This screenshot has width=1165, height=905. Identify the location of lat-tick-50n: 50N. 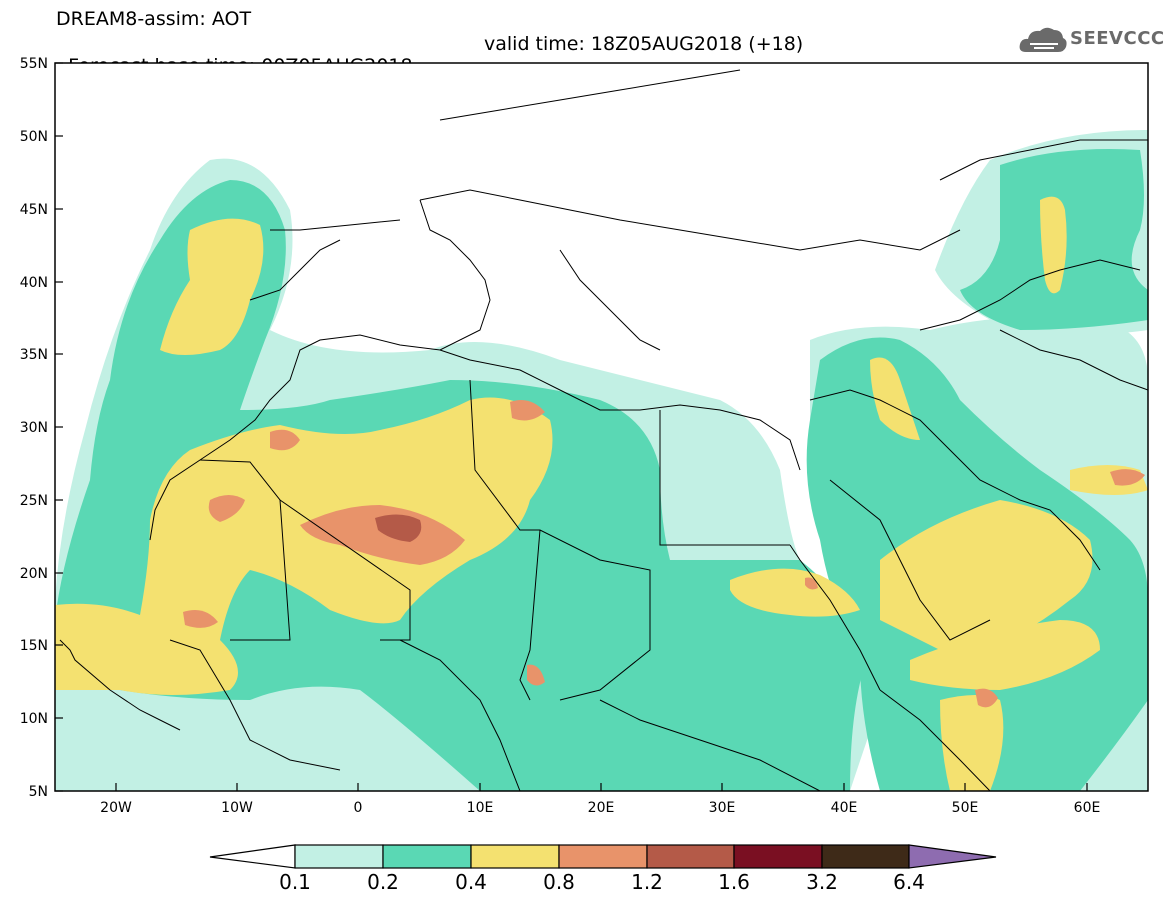
(34, 137).